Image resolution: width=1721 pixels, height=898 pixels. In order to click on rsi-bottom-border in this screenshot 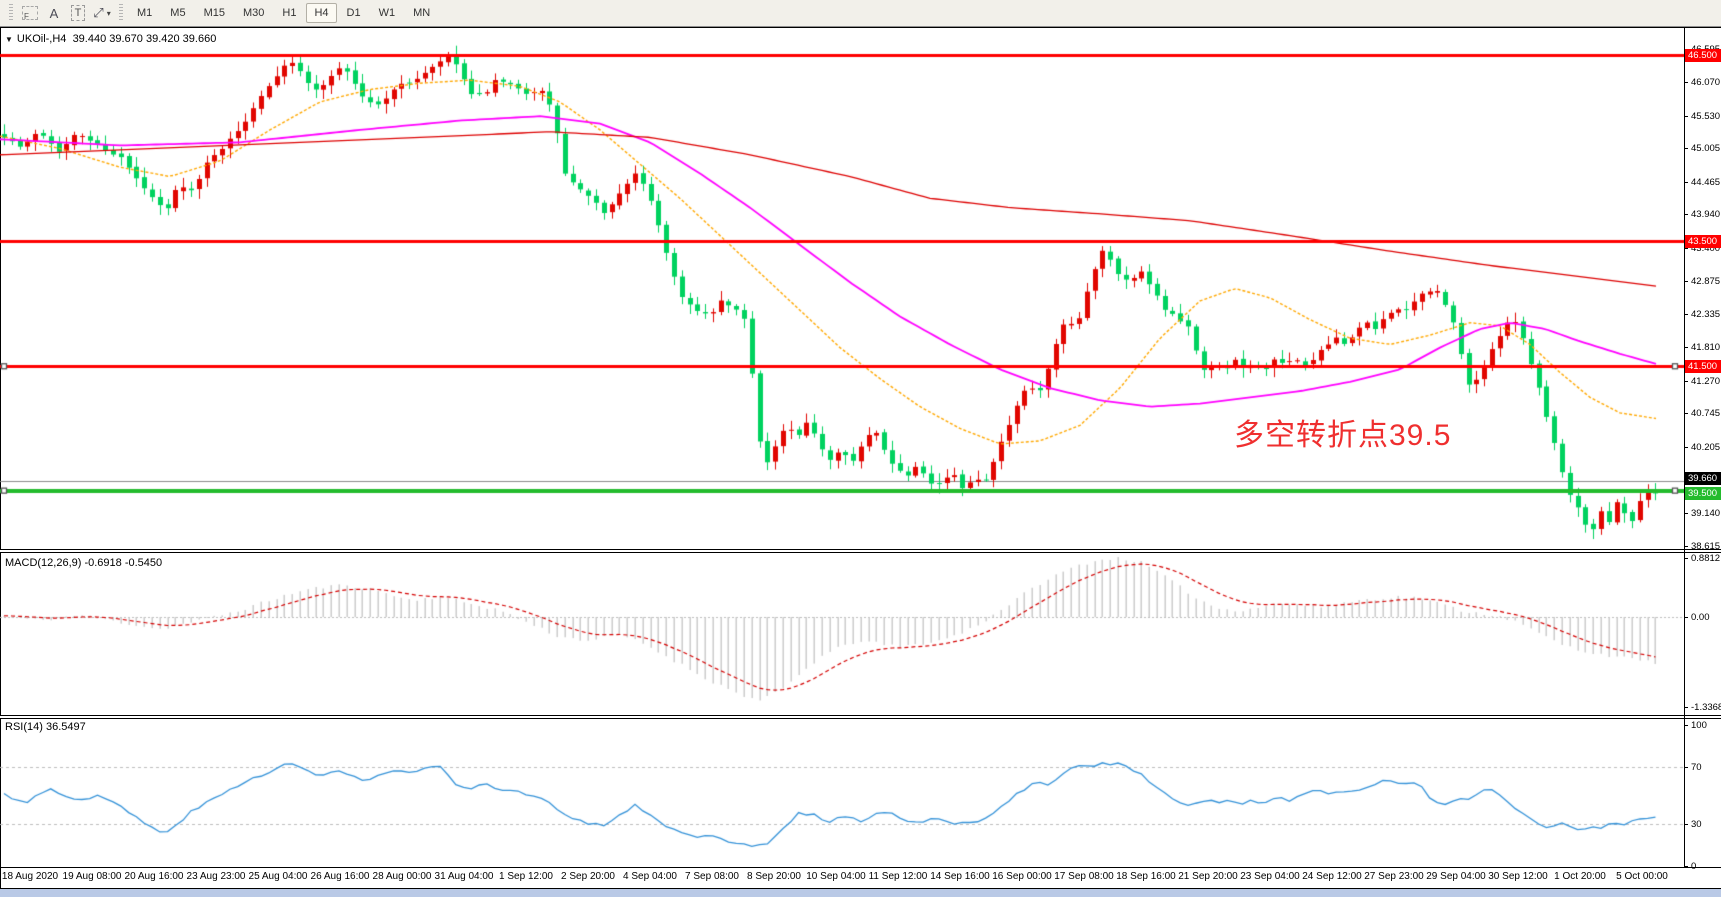, I will do `click(860, 867)`.